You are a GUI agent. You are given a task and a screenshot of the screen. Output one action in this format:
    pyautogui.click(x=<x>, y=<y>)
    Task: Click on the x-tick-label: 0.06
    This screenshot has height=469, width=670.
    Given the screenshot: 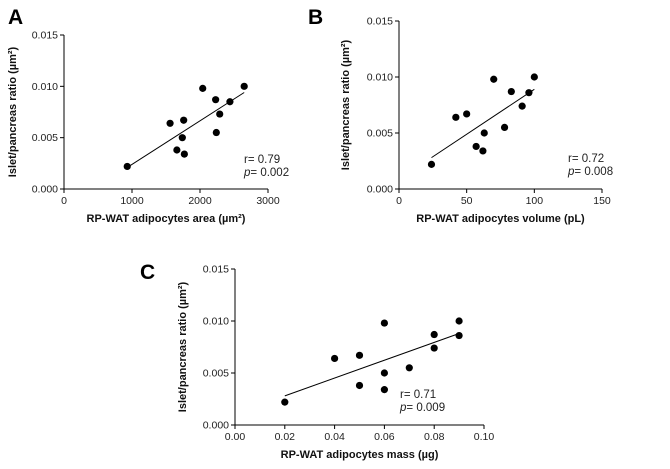 What is the action you would take?
    pyautogui.click(x=384, y=437)
    